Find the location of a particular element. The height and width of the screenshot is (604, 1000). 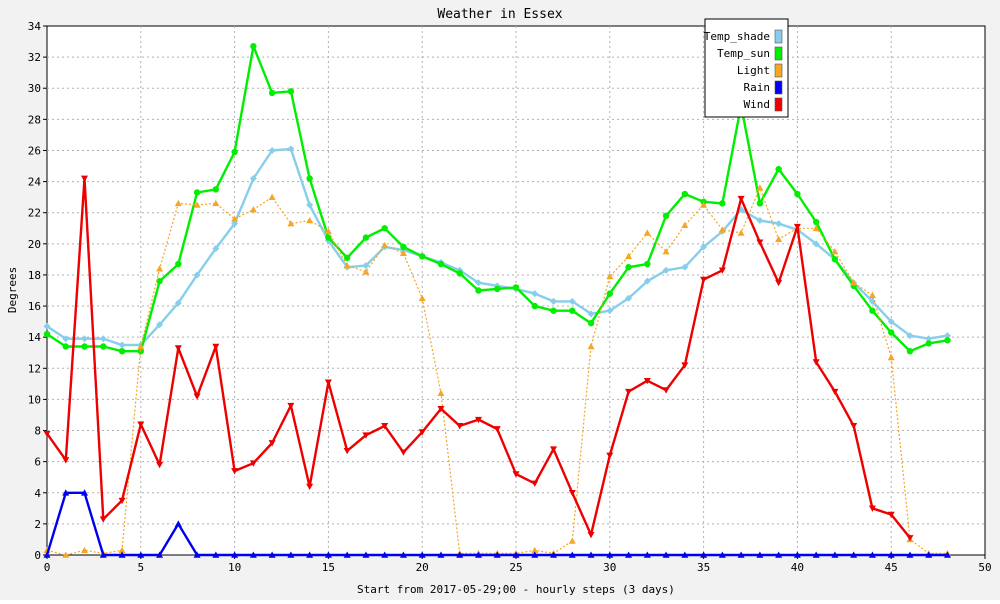

x-tick-label: 5 is located at coordinates (140, 567).